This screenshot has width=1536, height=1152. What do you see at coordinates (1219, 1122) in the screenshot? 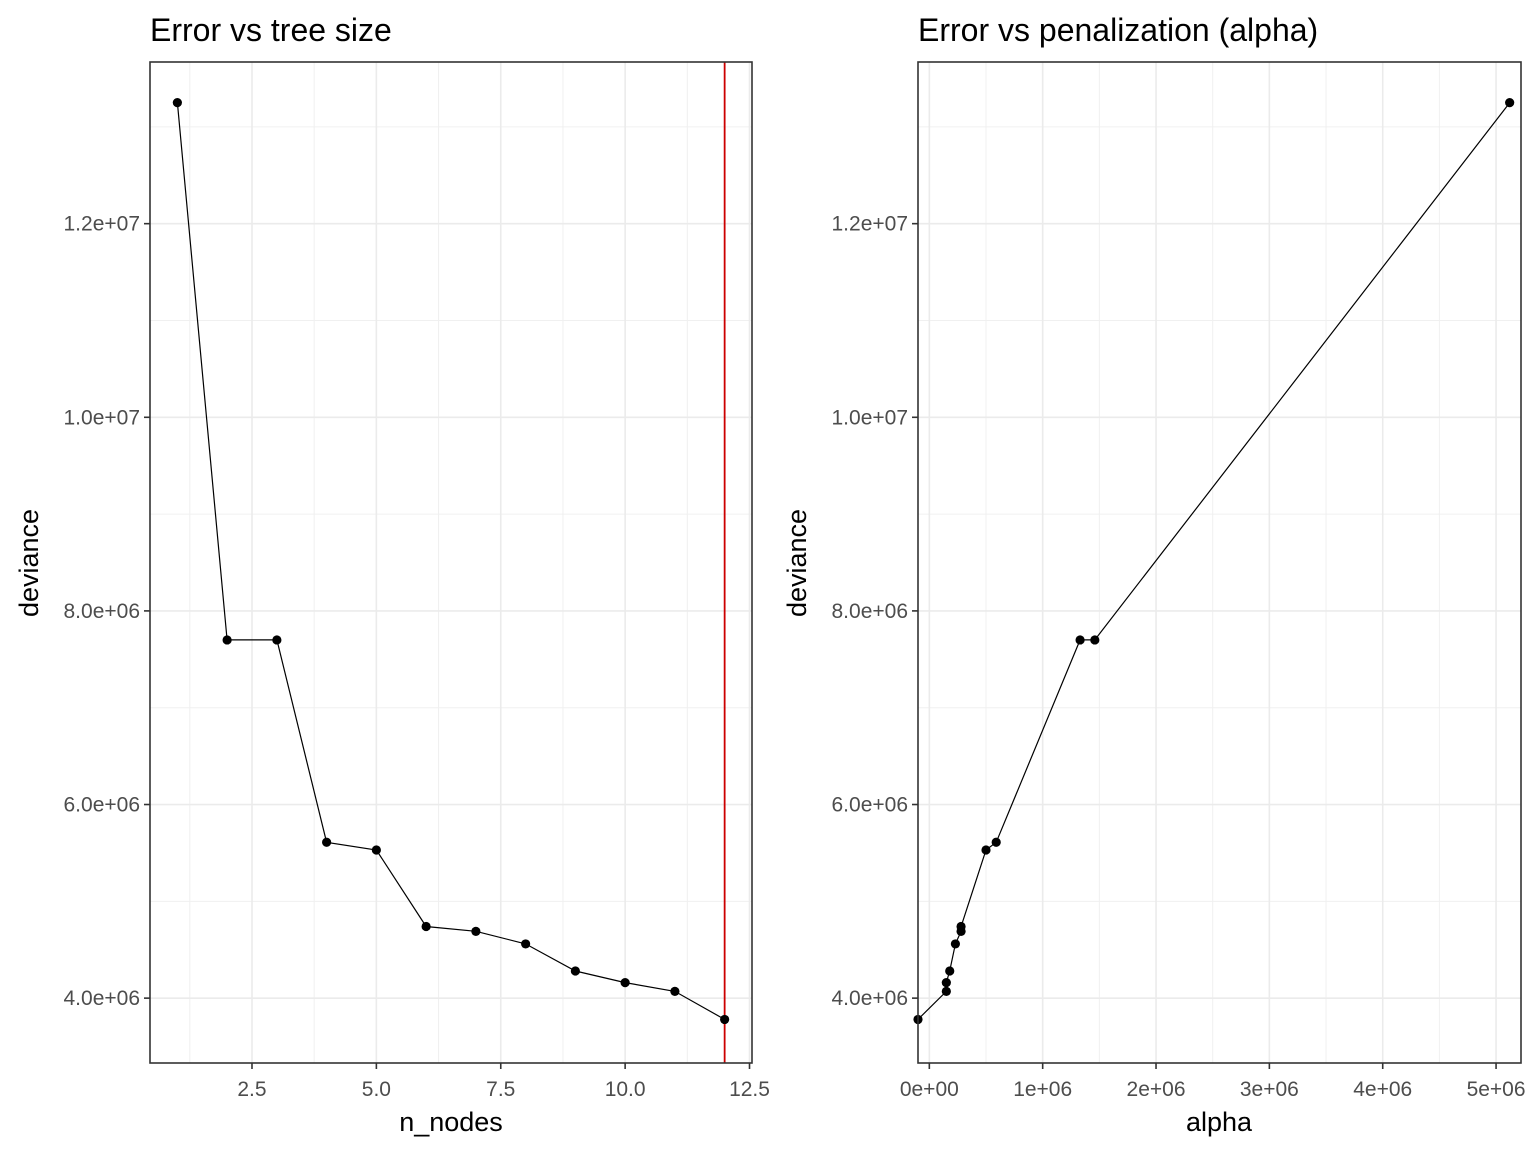
I see `x-axis-title: alpha` at bounding box center [1219, 1122].